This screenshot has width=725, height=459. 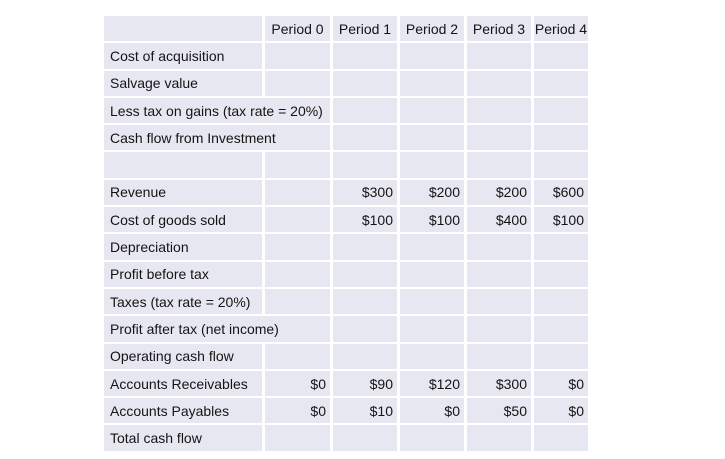 I want to click on cell-cost-of-goods-sold-period-2: $100, so click(x=432, y=220).